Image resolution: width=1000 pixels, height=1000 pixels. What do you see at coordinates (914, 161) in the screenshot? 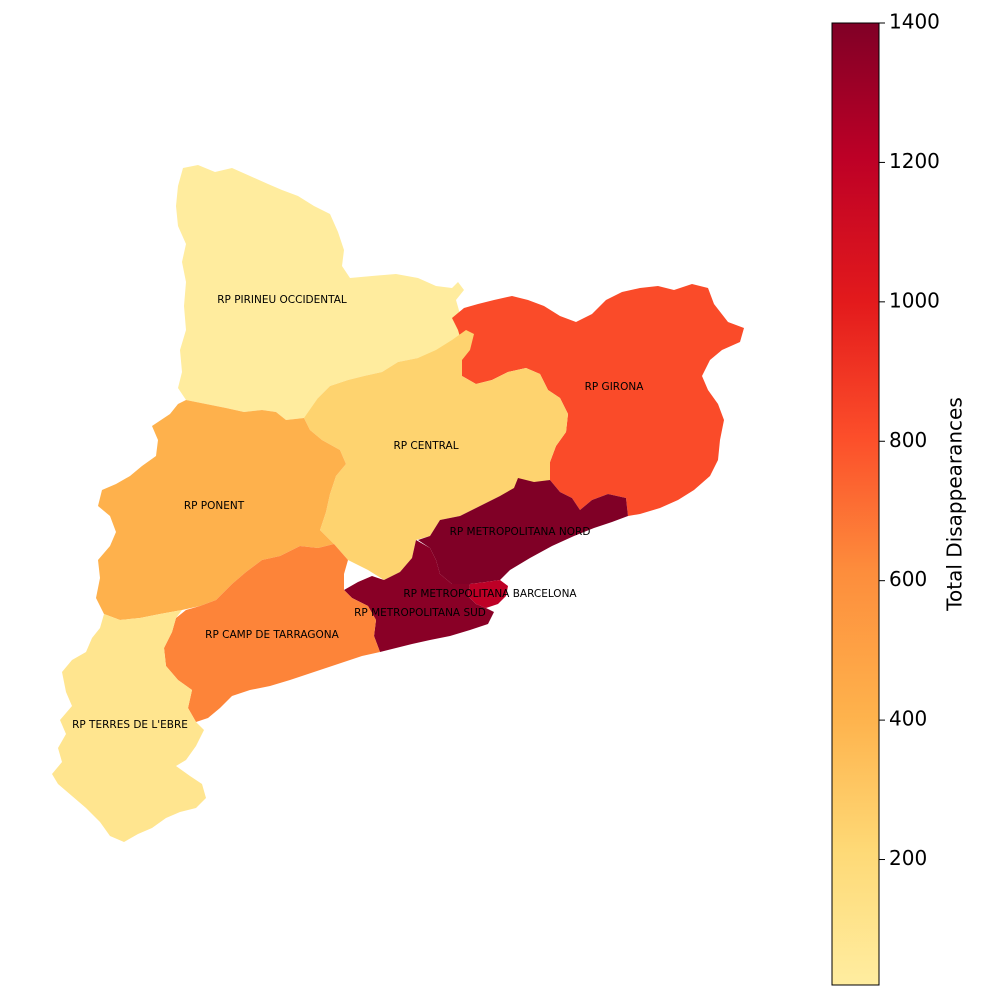
I see `colorbar-tick-label: 1200` at bounding box center [914, 161].